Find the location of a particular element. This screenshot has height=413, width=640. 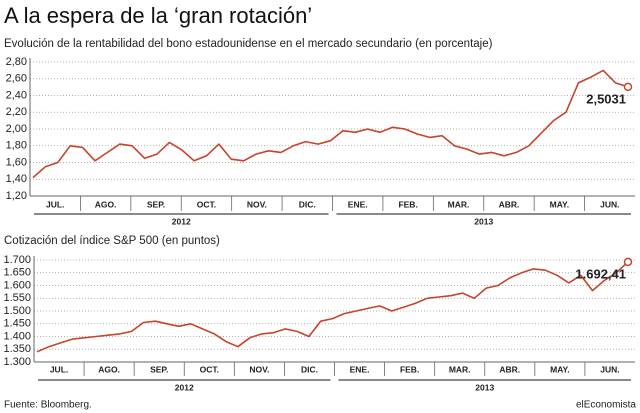

y-tick-label: 2,60 is located at coordinates (16, 79).